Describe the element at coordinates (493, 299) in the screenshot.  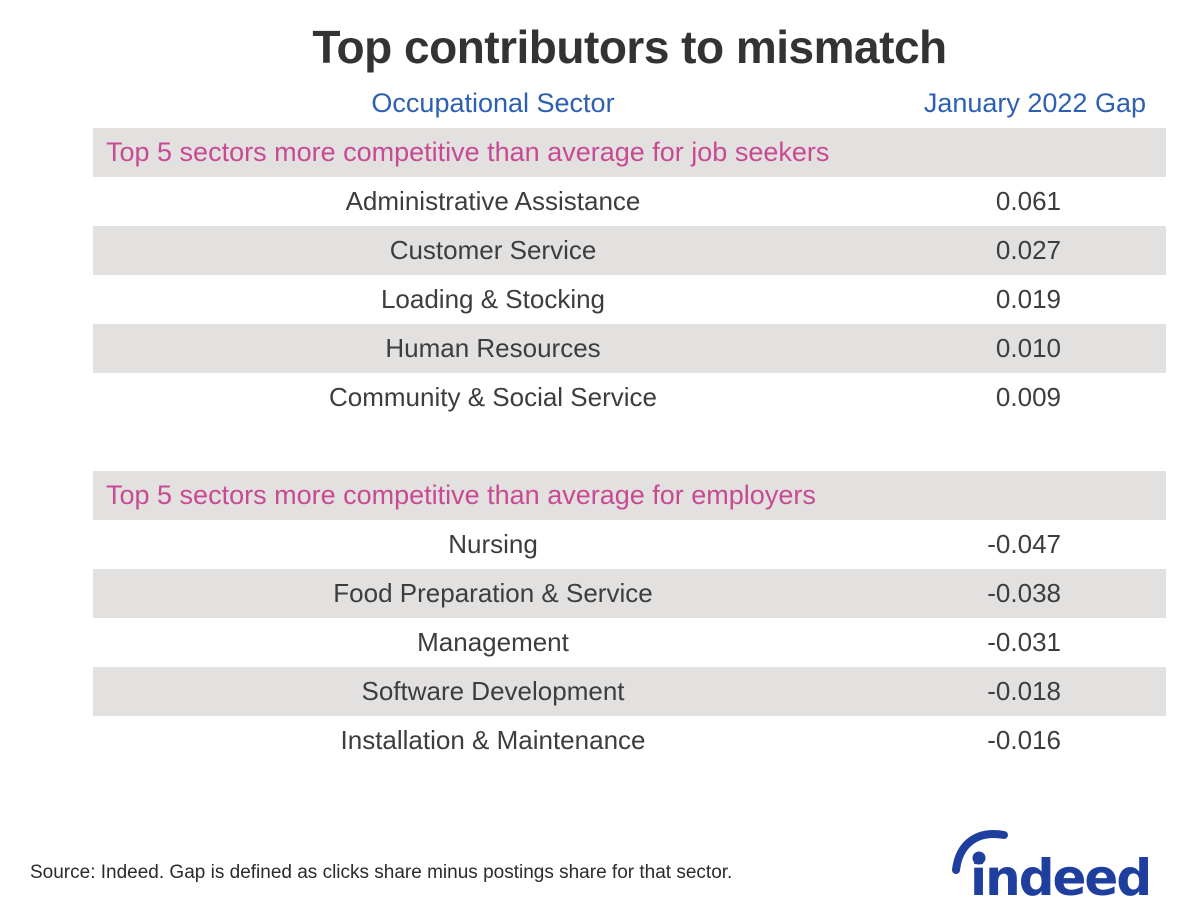
I see `sector-cell: Loading & Stocking` at that location.